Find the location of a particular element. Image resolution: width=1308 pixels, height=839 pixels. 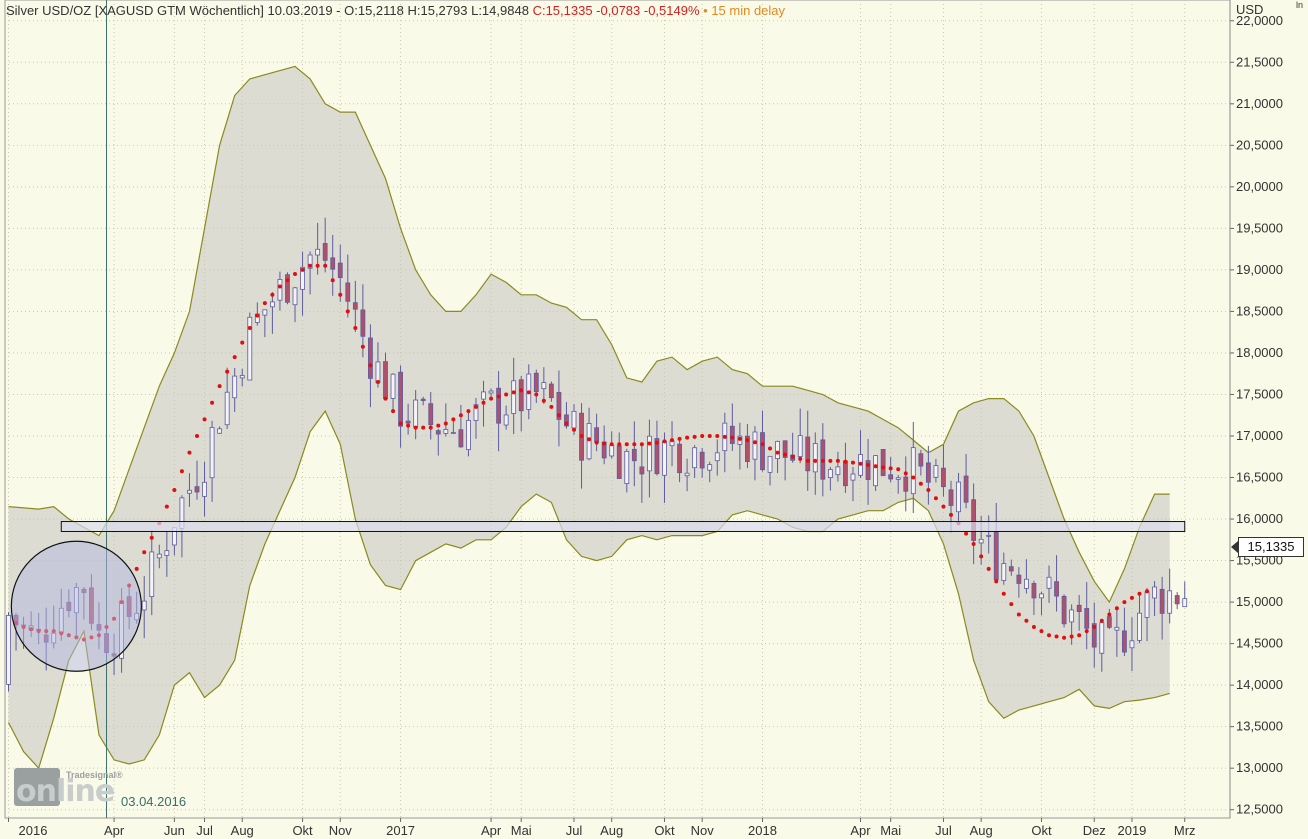

x-tick-label: Apr is located at coordinates (114, 830).